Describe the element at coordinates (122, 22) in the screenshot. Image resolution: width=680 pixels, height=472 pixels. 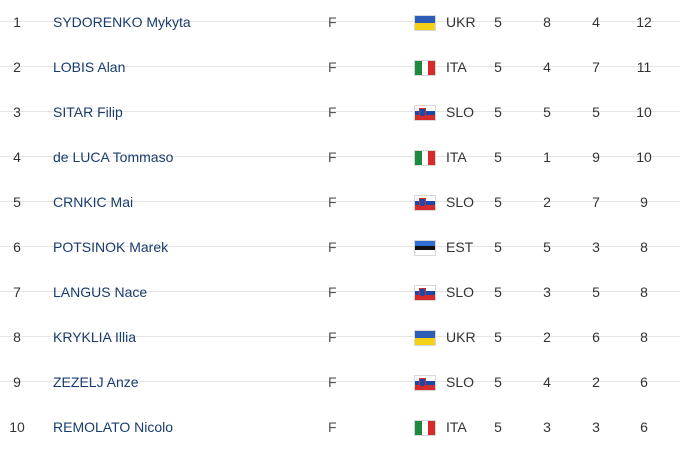
I see `player-name-link: SYDORENKO Mykyta` at that location.